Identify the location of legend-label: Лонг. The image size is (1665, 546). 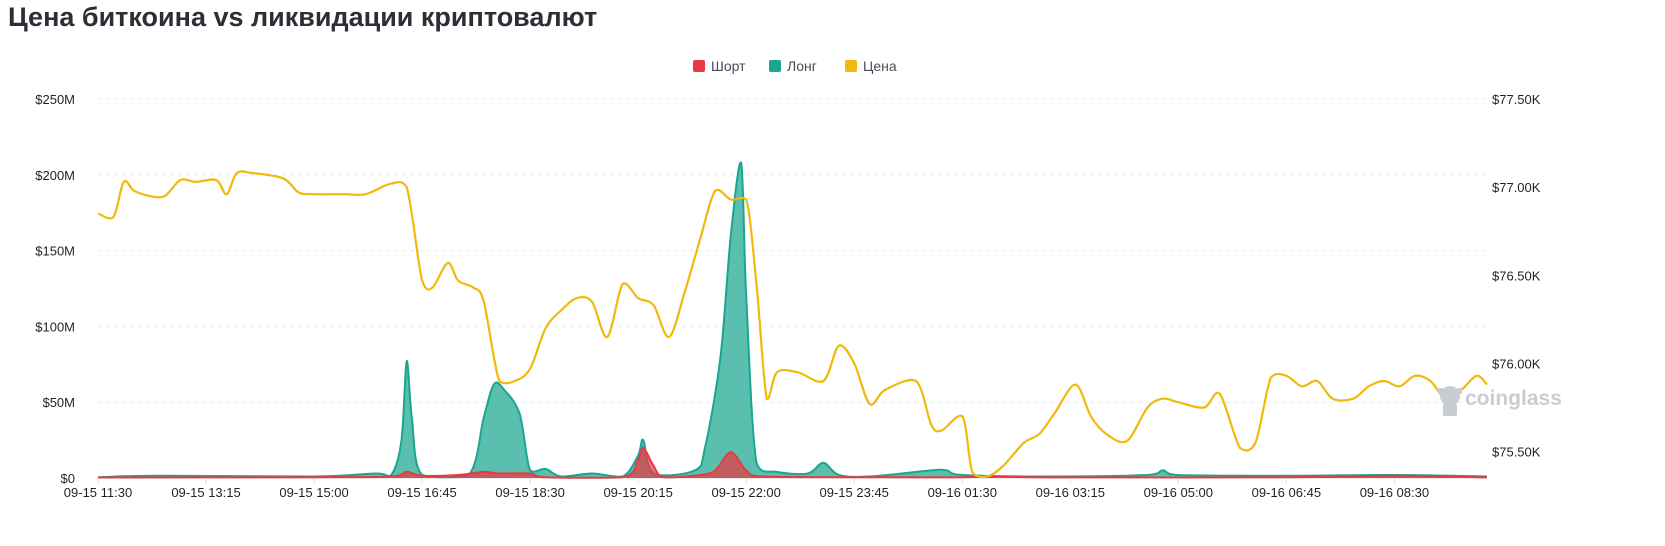
(802, 66).